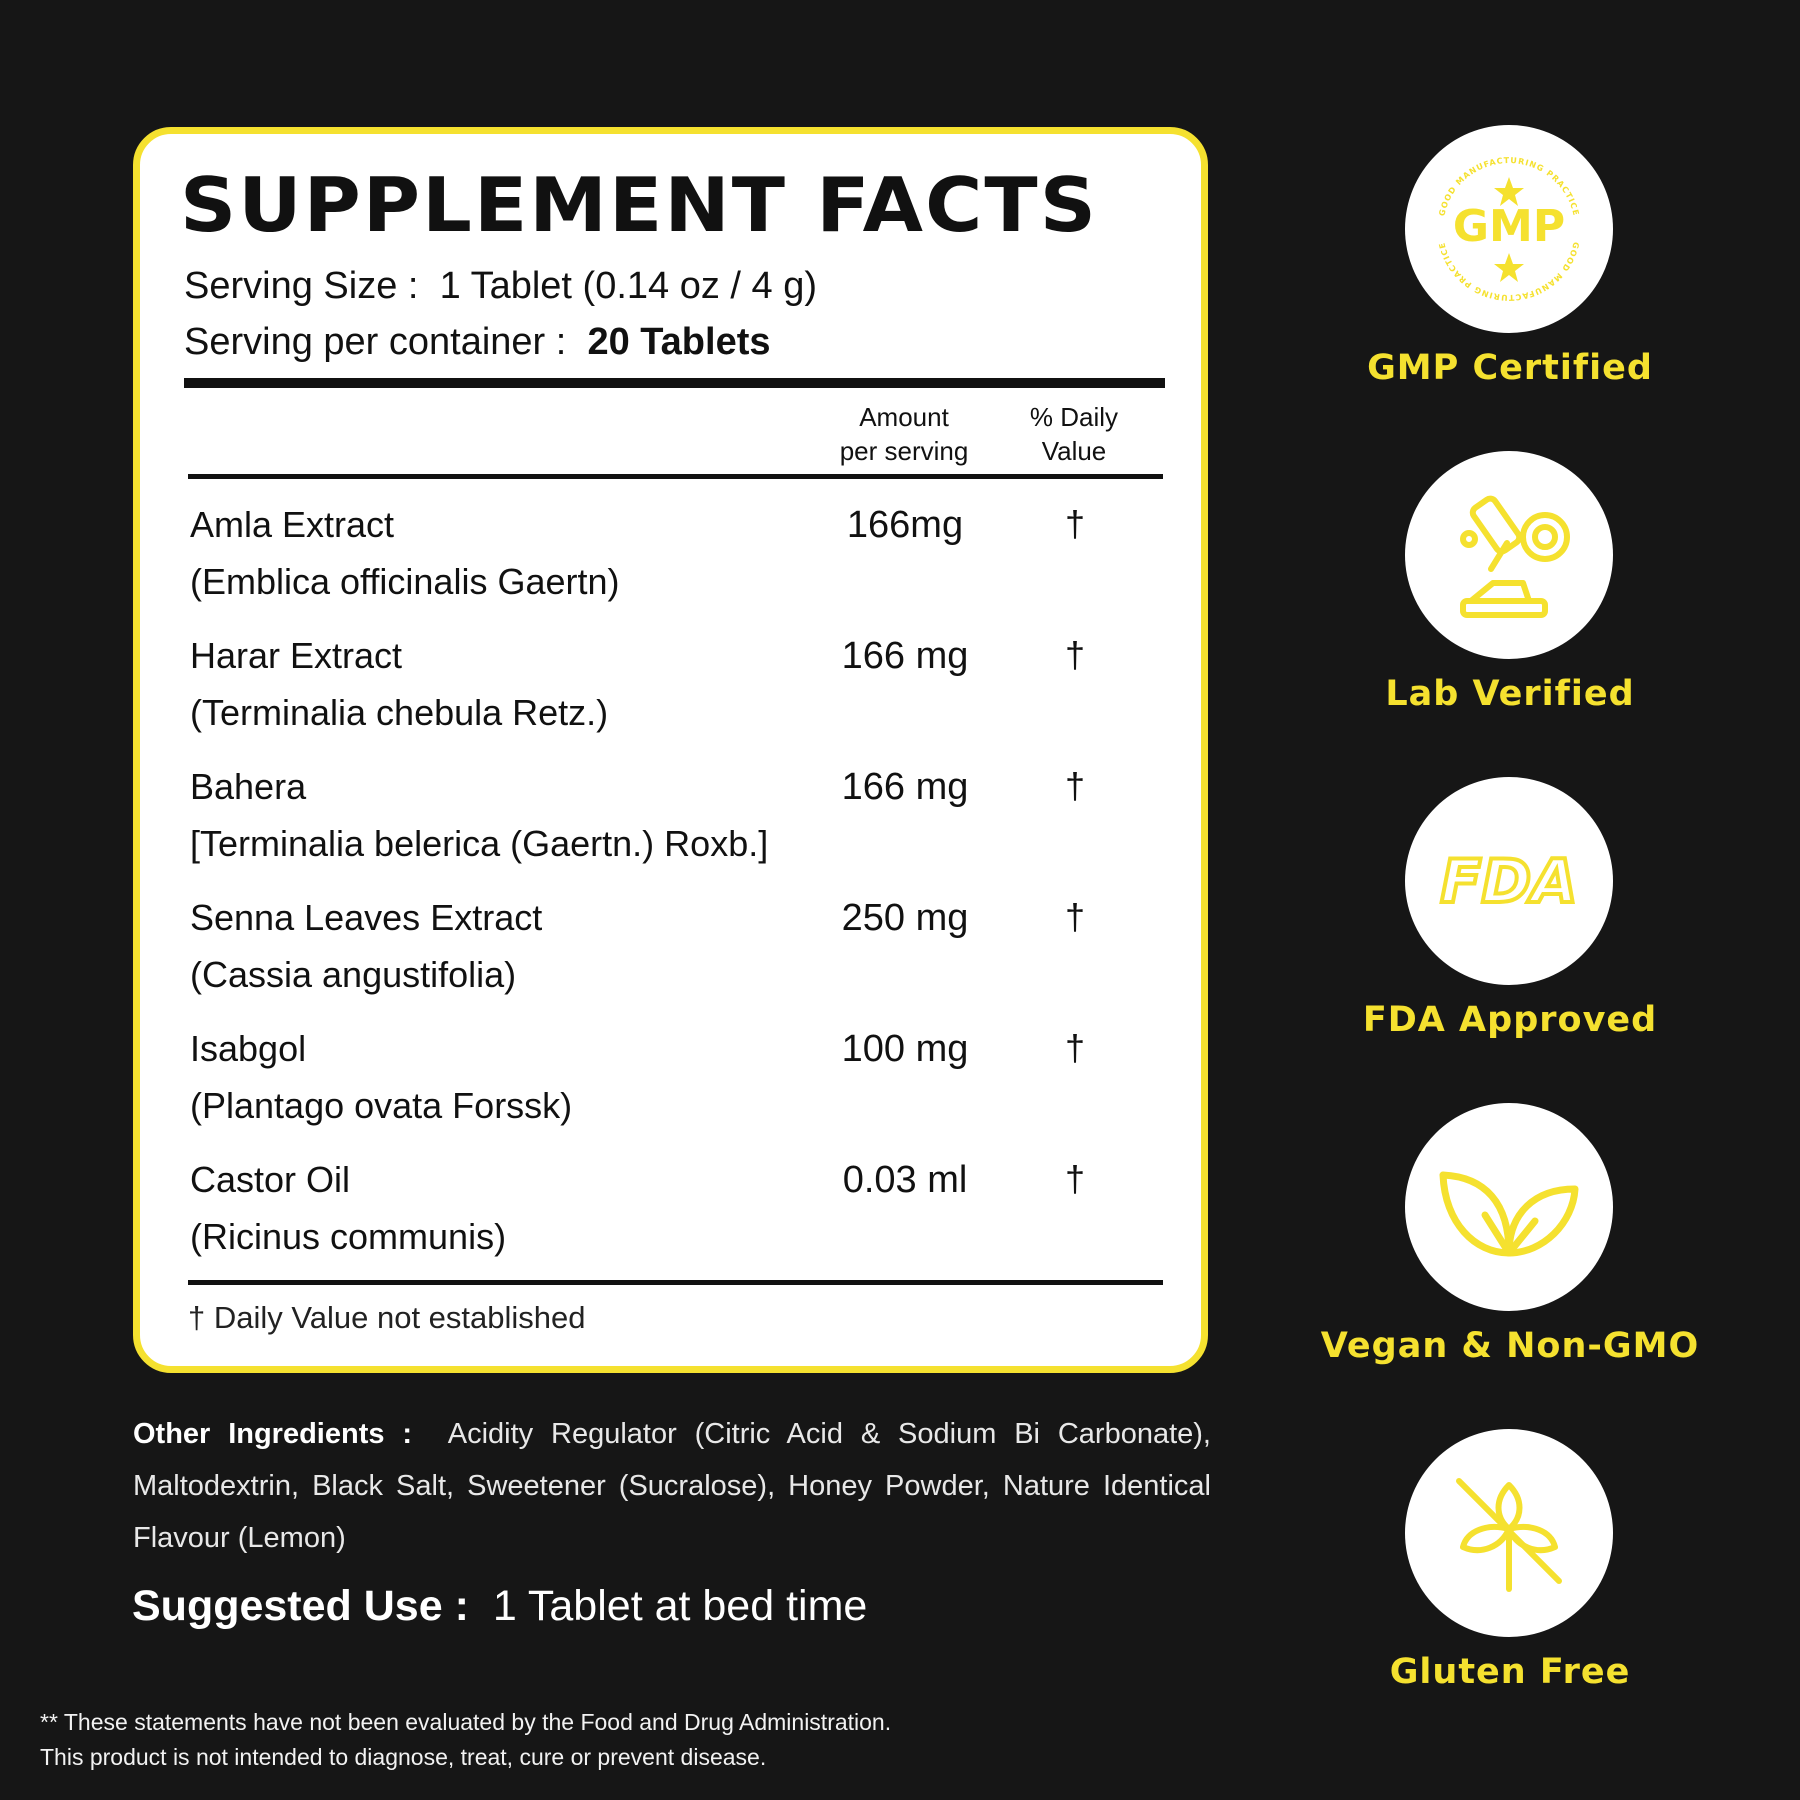 This screenshot has height=1800, width=1800. What do you see at coordinates (366, 917) in the screenshot?
I see `ingredient-name: Senna Leaves Extract` at bounding box center [366, 917].